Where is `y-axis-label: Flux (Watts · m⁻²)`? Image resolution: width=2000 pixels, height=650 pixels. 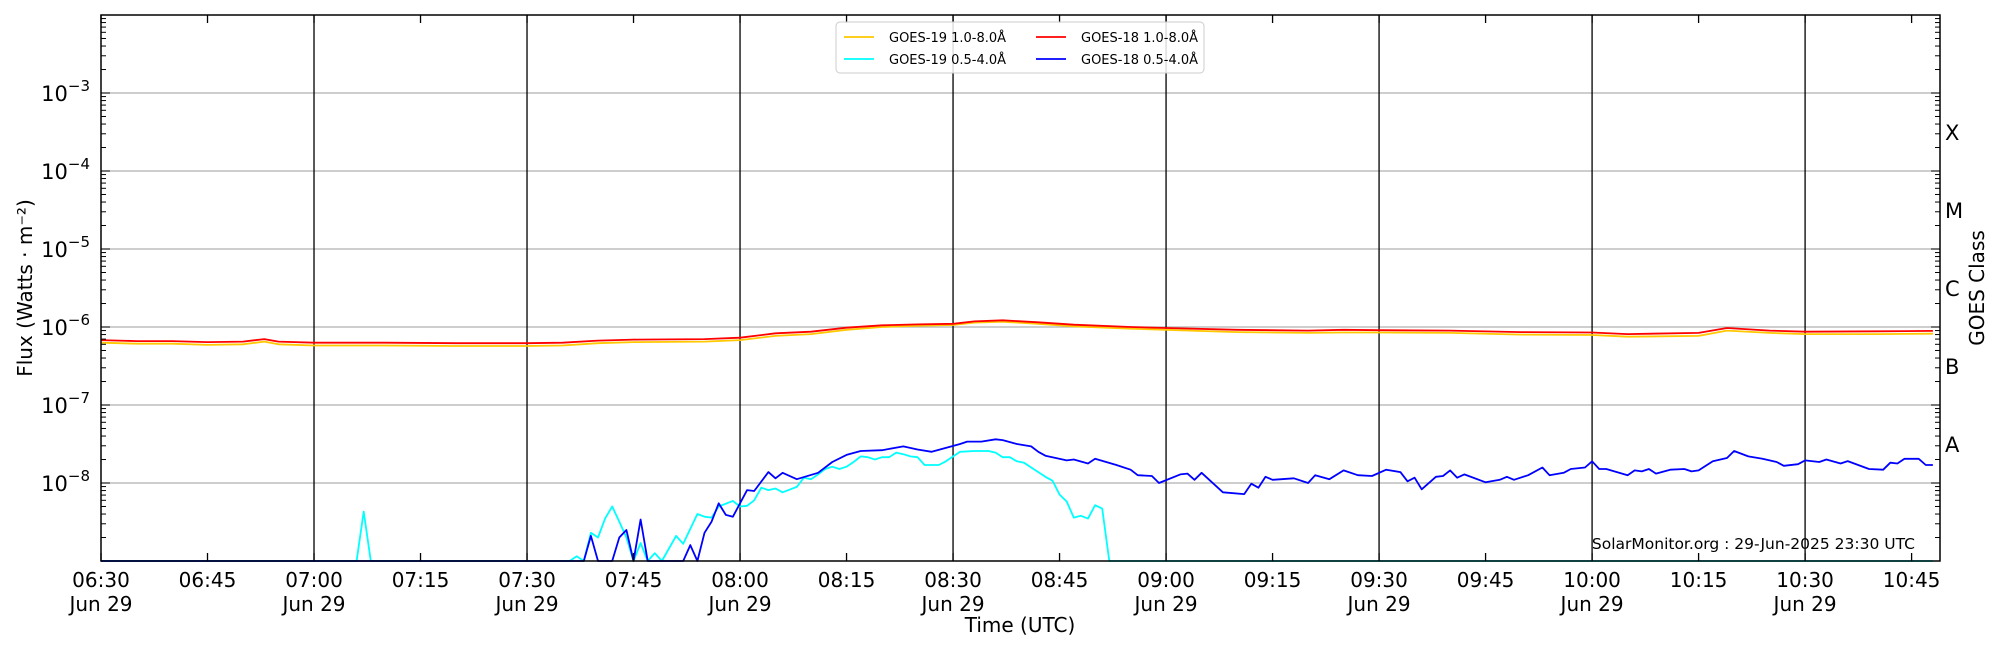
y-axis-label: Flux (Watts · m⁻²) is located at coordinates (25, 288).